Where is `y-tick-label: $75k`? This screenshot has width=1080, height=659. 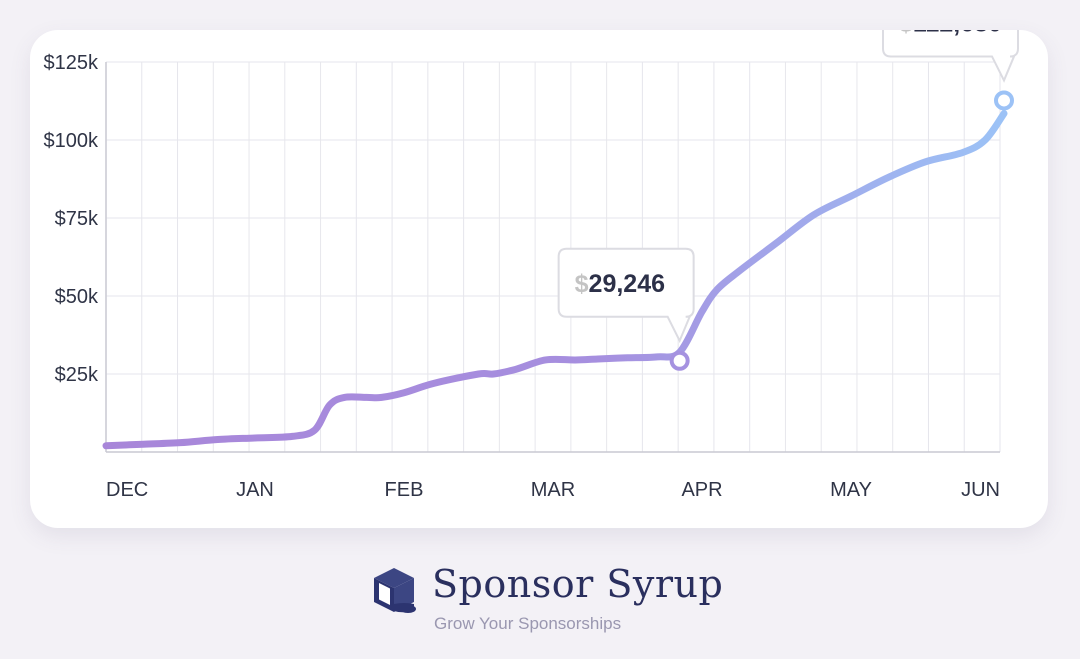 y-tick-label: $75k is located at coordinates (77, 219).